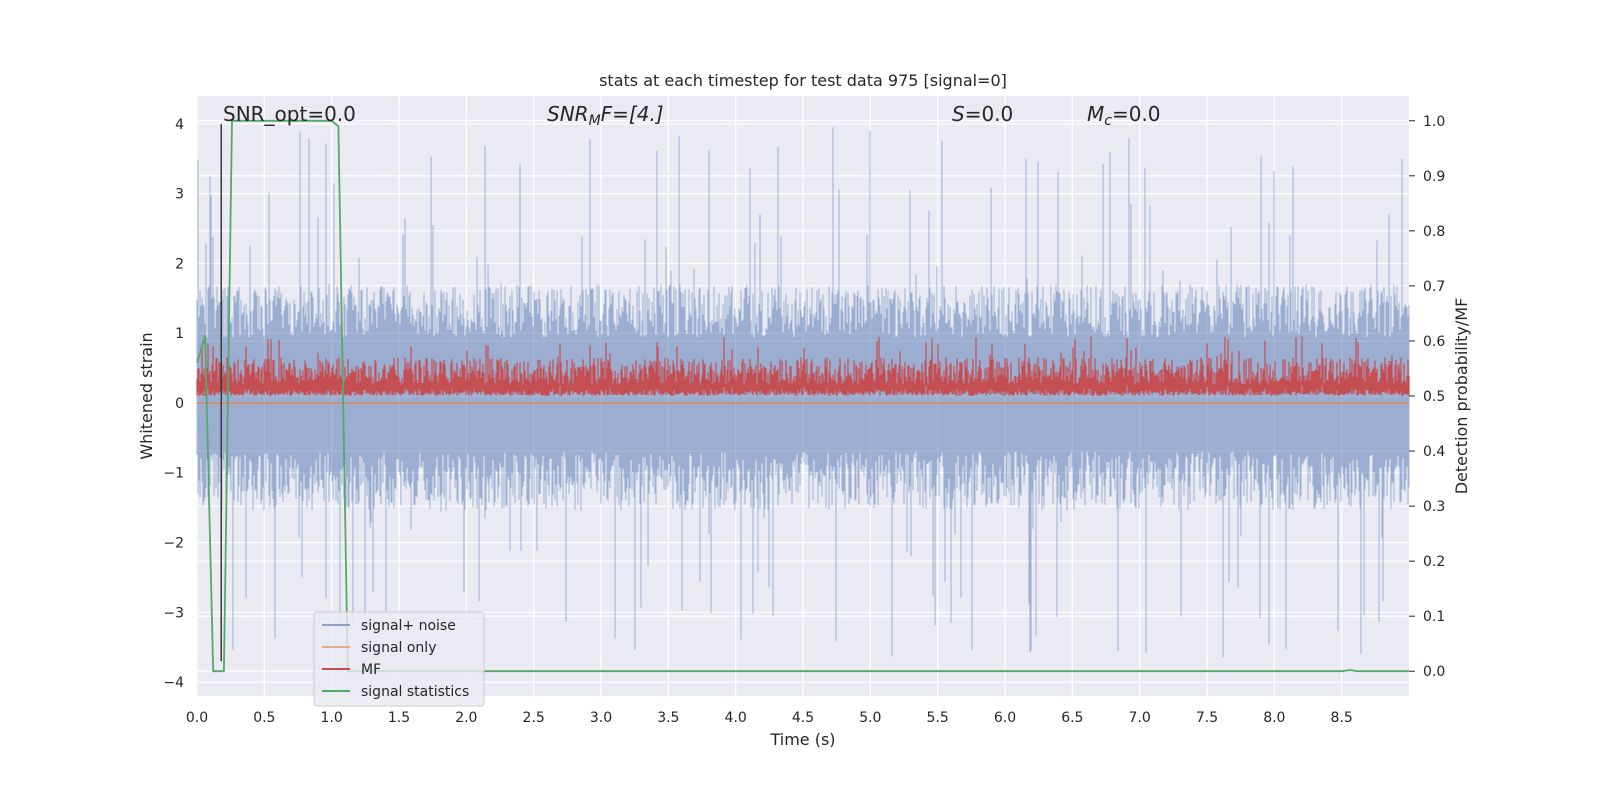 The height and width of the screenshot is (800, 1600). What do you see at coordinates (982, 114) in the screenshot?
I see `annotation-s: S=0.0` at bounding box center [982, 114].